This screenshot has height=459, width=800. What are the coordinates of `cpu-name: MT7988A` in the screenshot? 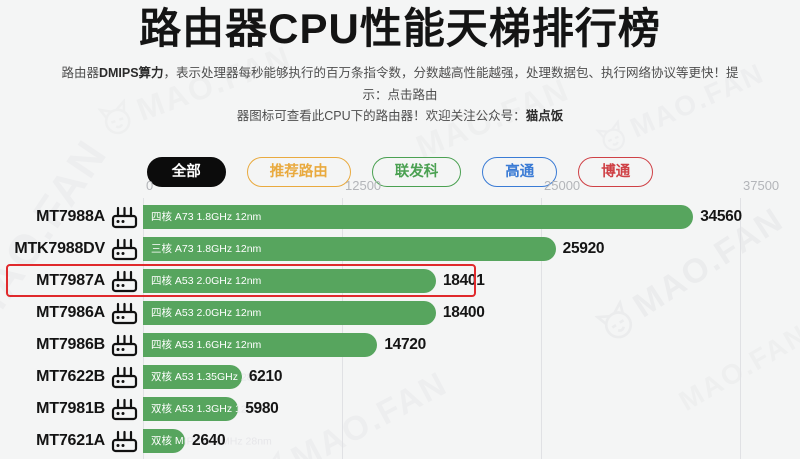 It's located at (70, 216).